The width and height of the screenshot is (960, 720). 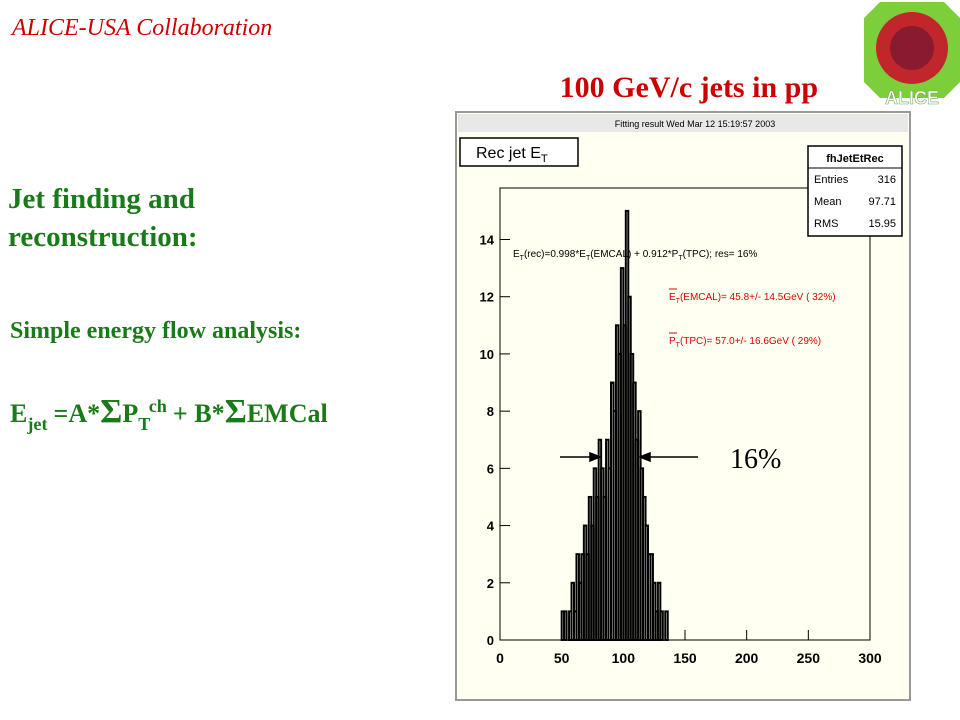 What do you see at coordinates (491, 526) in the screenshot?
I see `y-tick-label: 4` at bounding box center [491, 526].